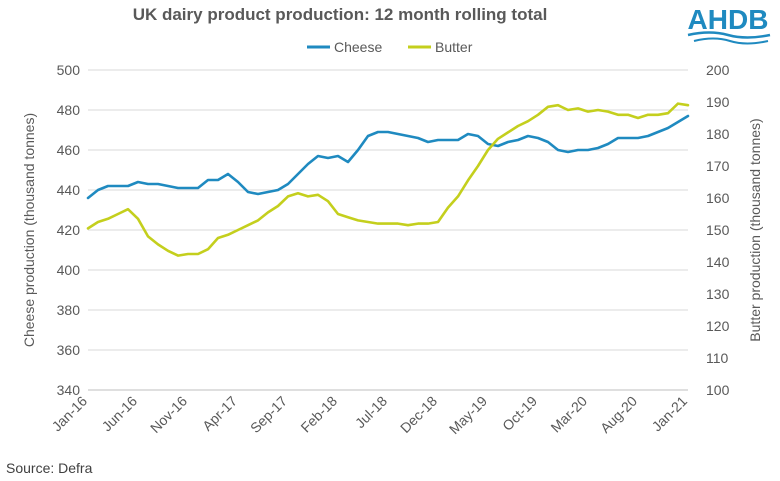  I want to click on logo-text: AHDB, so click(728, 19).